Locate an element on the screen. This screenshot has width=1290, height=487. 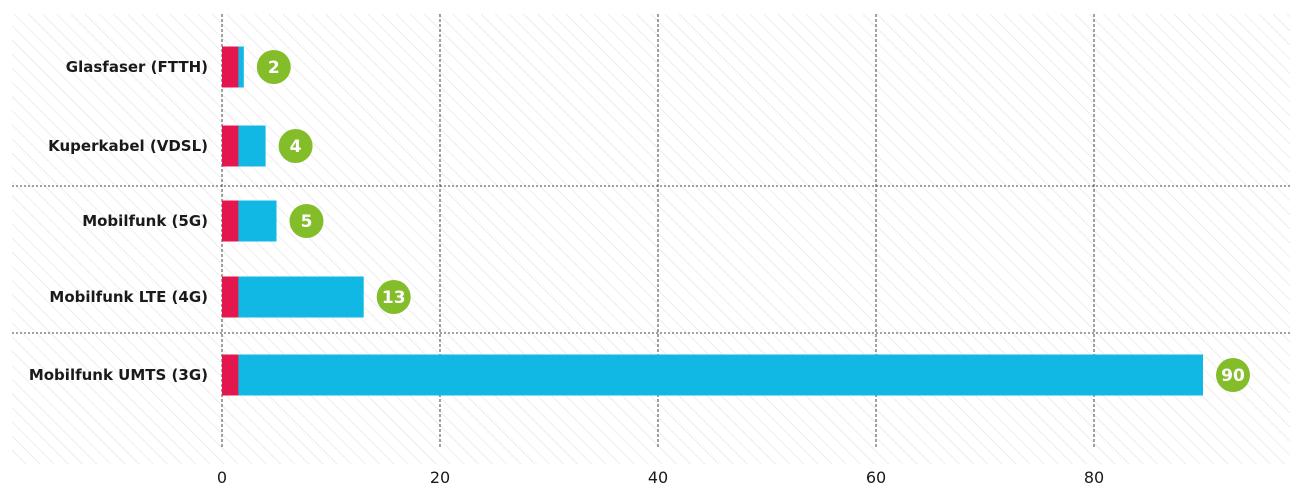
category-label: Mobilfunk LTE (4G) is located at coordinates (128, 297).